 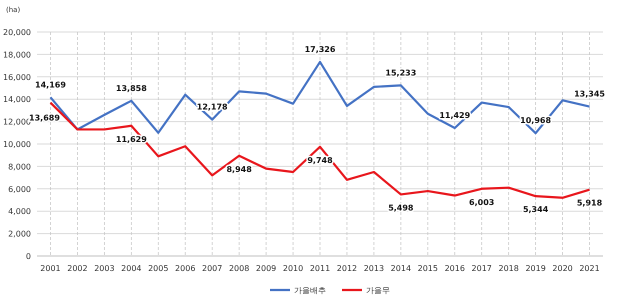 I want to click on data-label: 13,689, so click(x=44, y=118).